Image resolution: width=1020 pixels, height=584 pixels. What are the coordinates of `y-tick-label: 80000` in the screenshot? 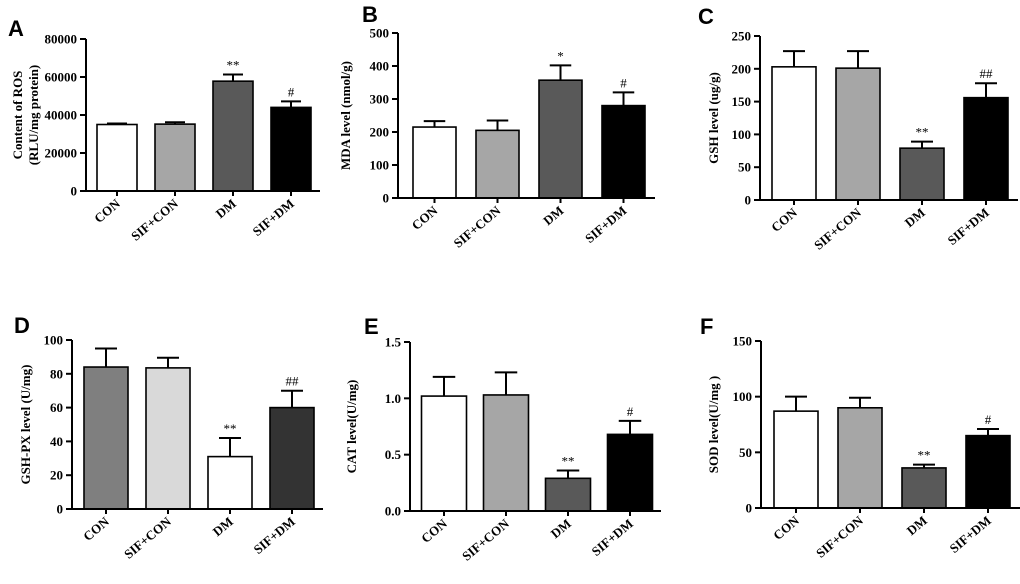 It's located at (61, 39).